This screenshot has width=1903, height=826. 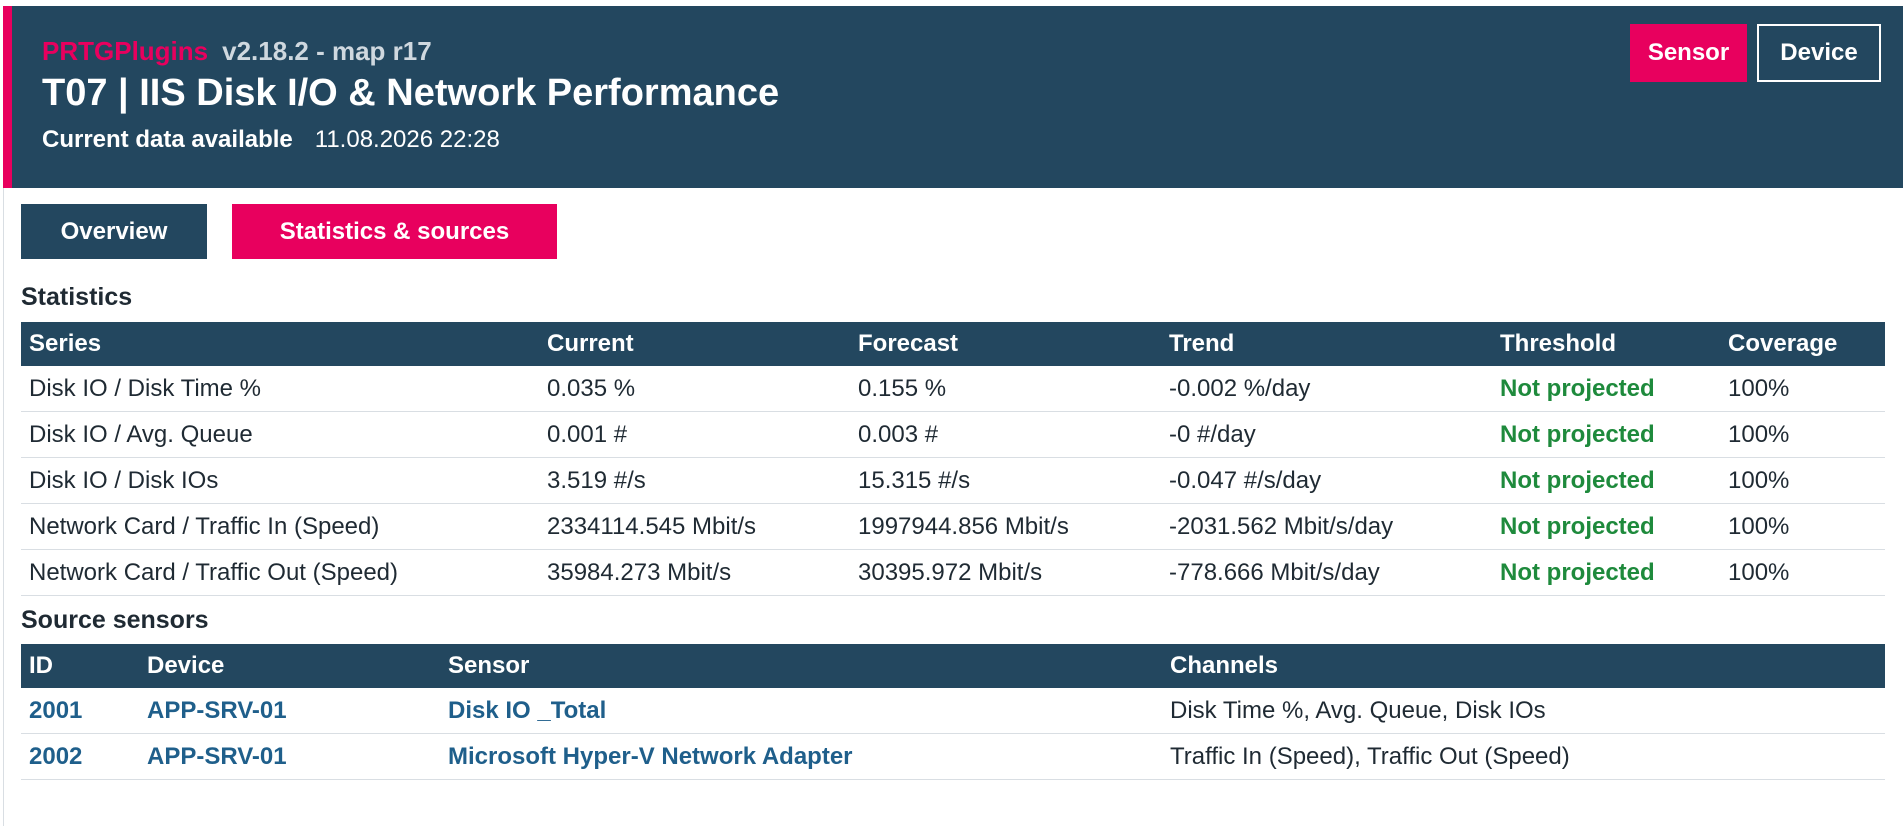 I want to click on col-sensor: Sensor, so click(x=801, y=666).